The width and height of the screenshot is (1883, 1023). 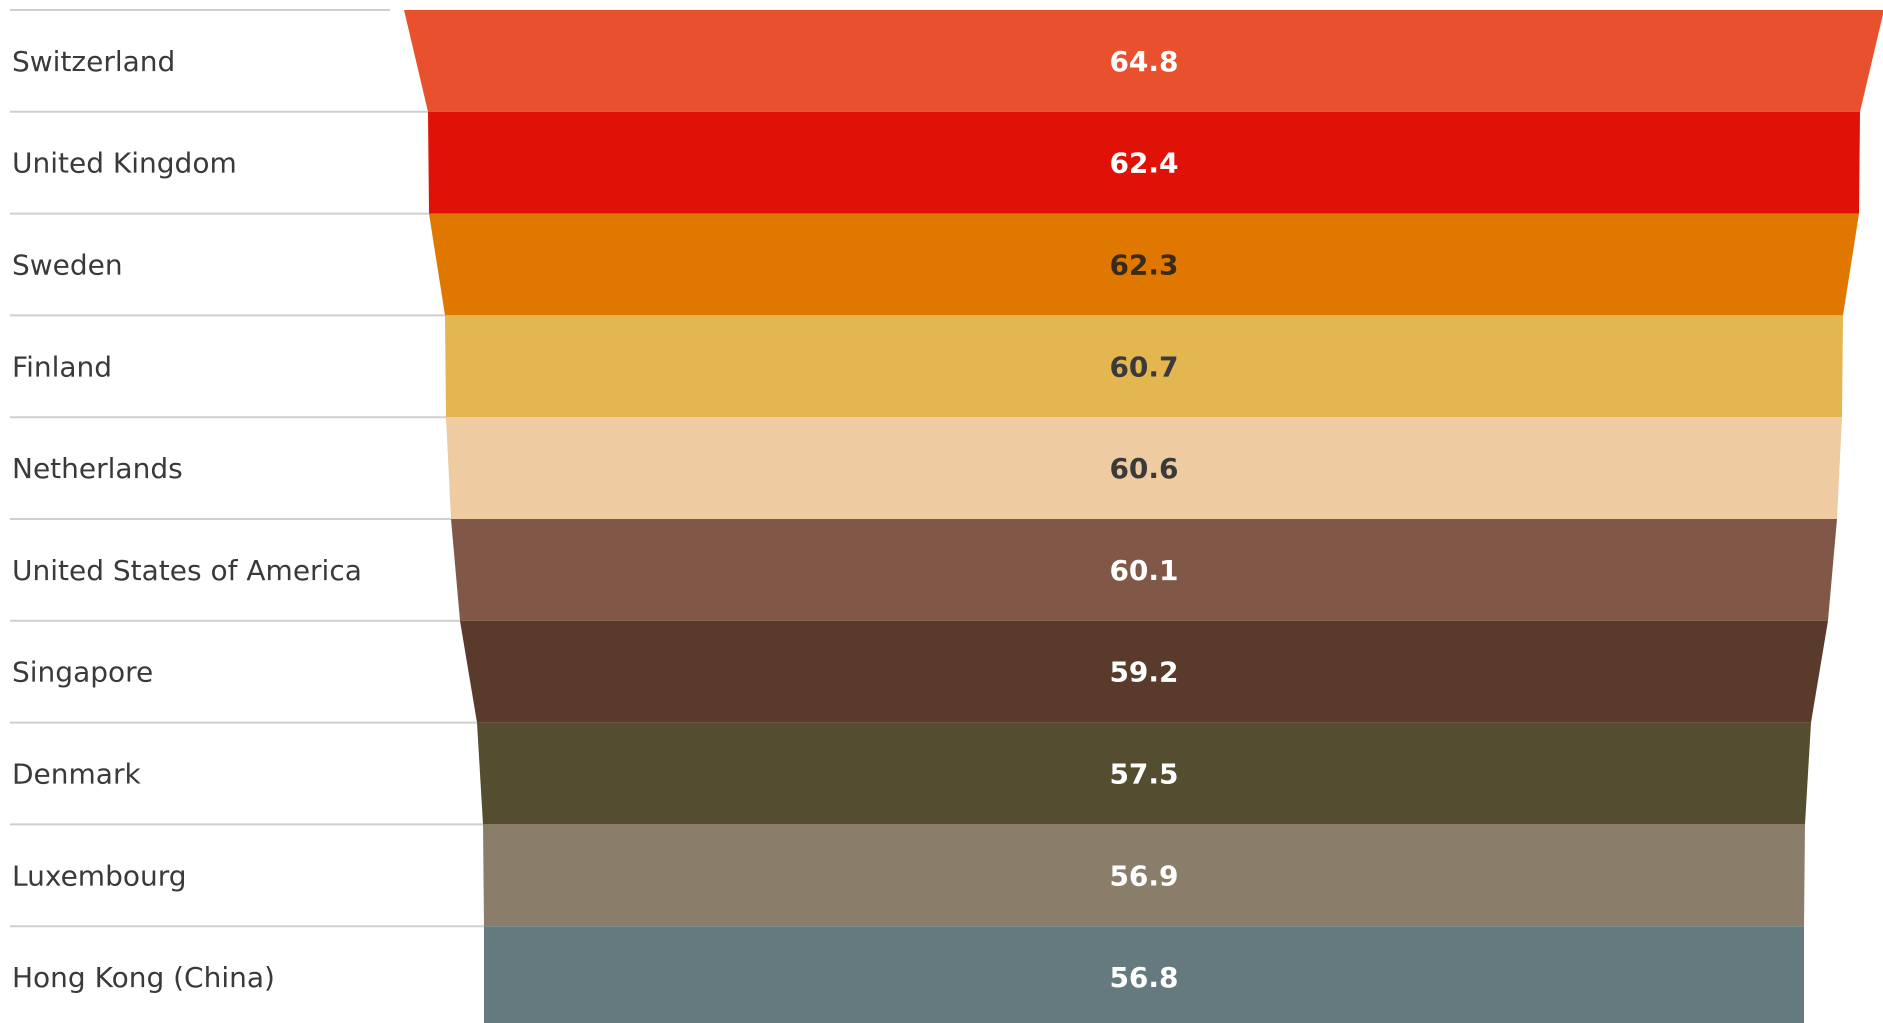 I want to click on value-label: 60.6, so click(x=1143, y=468).